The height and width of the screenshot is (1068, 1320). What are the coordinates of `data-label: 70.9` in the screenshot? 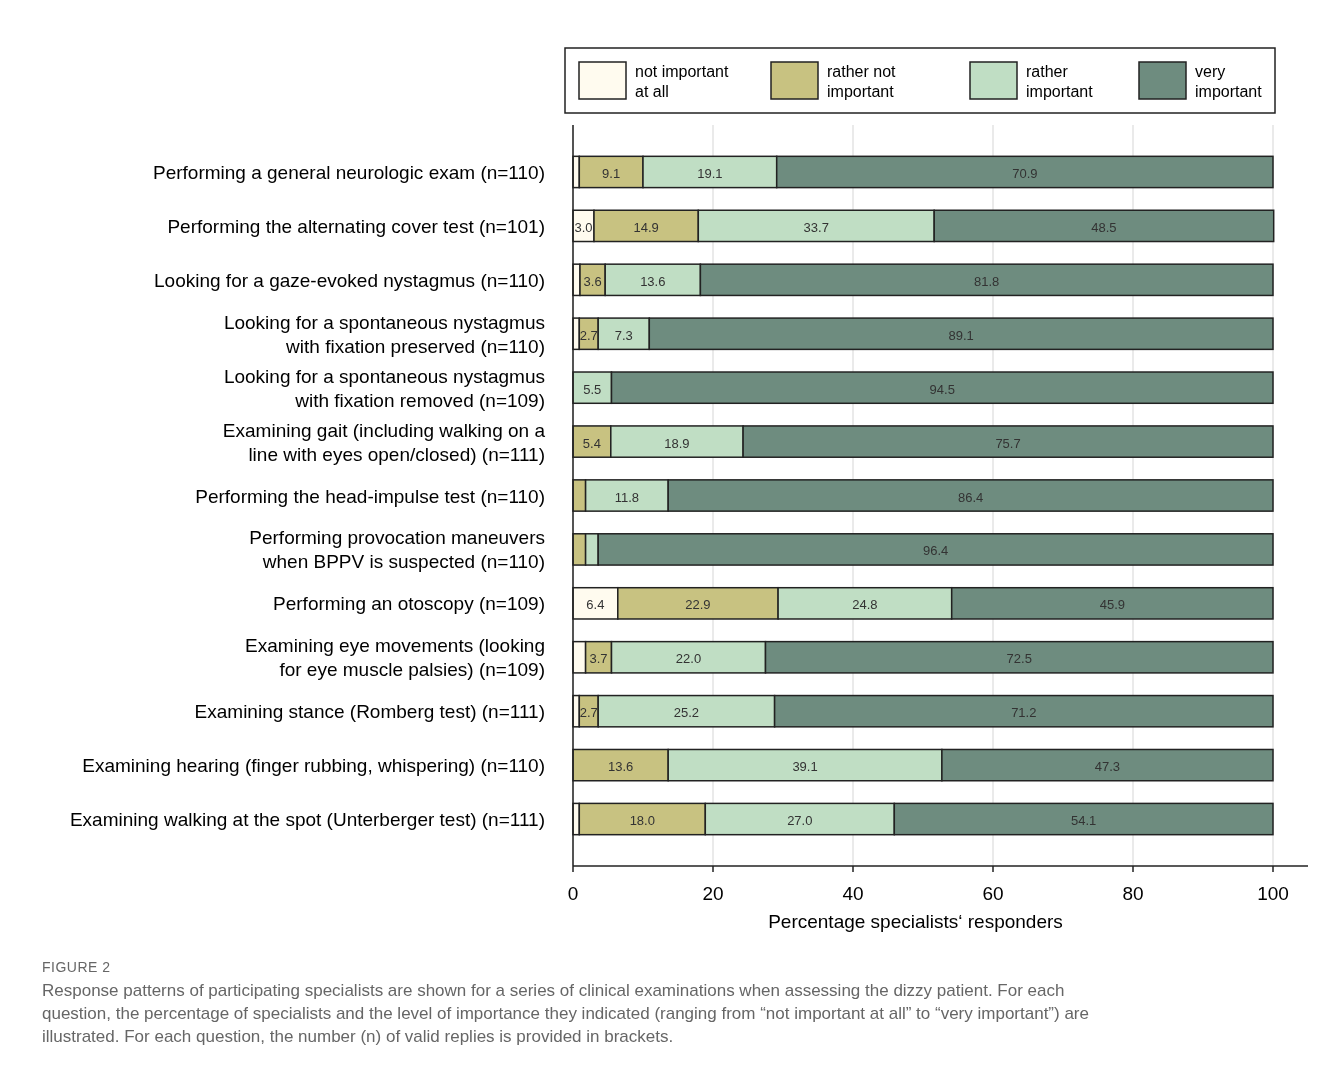 It's located at (1025, 173).